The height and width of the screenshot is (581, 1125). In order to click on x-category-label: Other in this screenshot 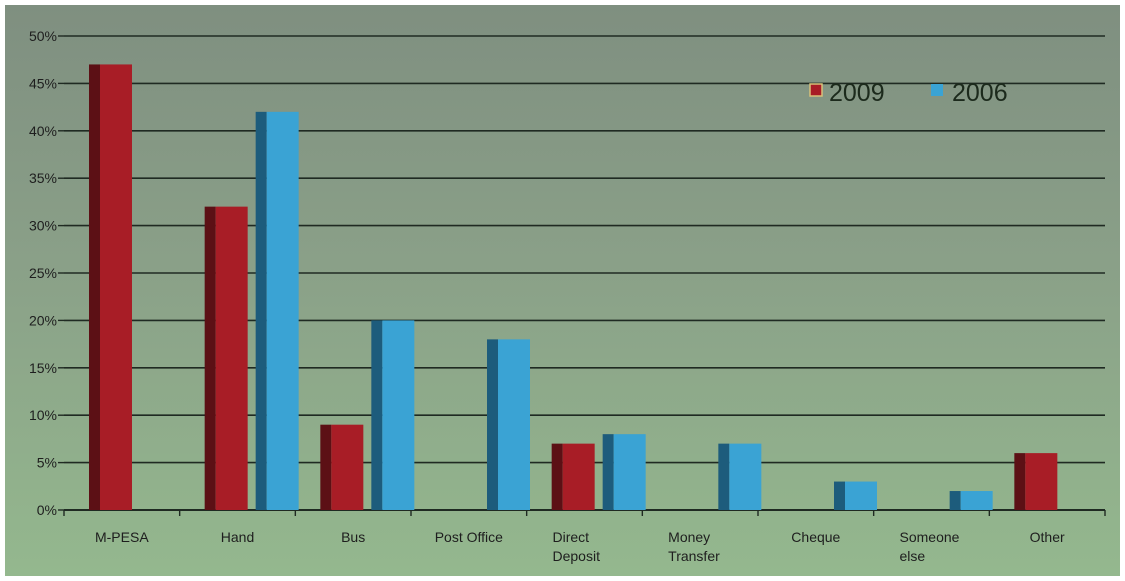, I will do `click(1047, 537)`.